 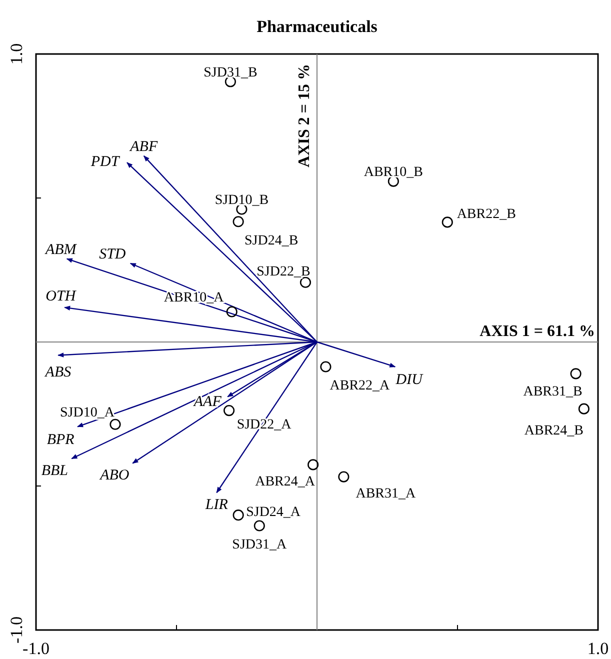 What do you see at coordinates (386, 494) in the screenshot?
I see `series-label: ABR31_A` at bounding box center [386, 494].